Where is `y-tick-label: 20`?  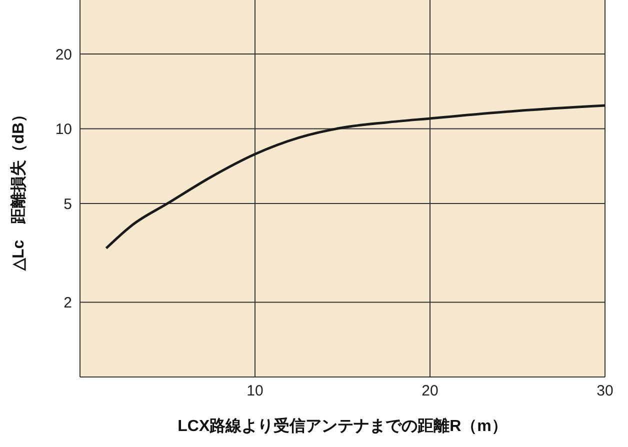
y-tick-label: 20 is located at coordinates (63, 55).